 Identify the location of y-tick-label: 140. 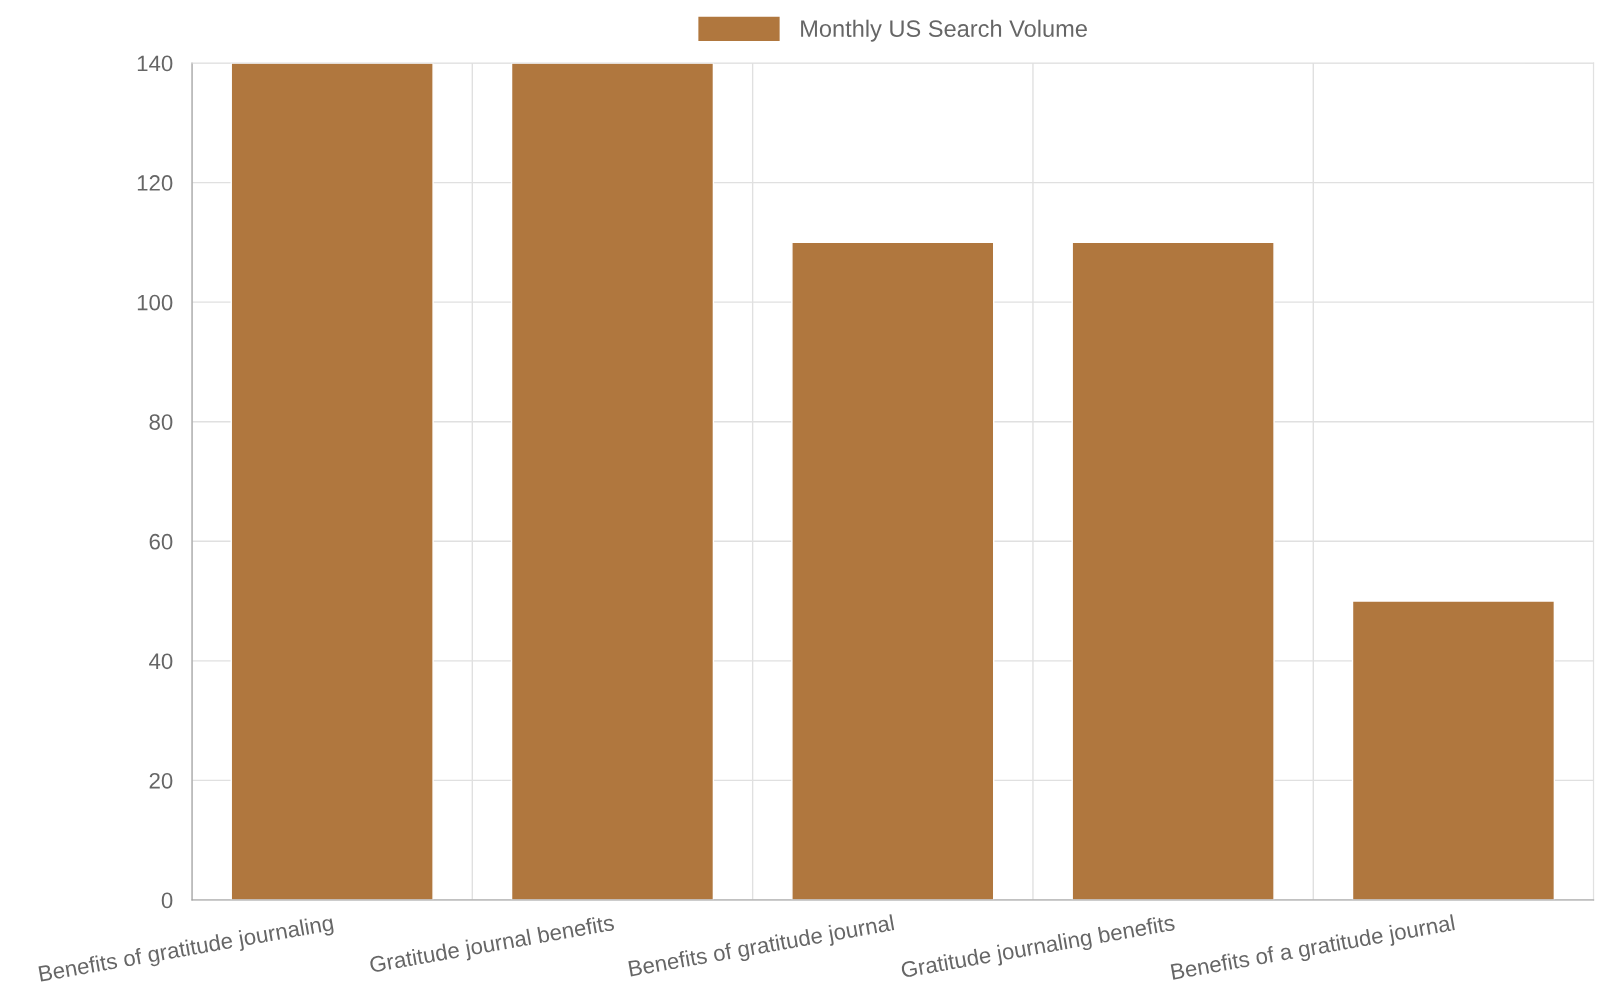
(155, 63).